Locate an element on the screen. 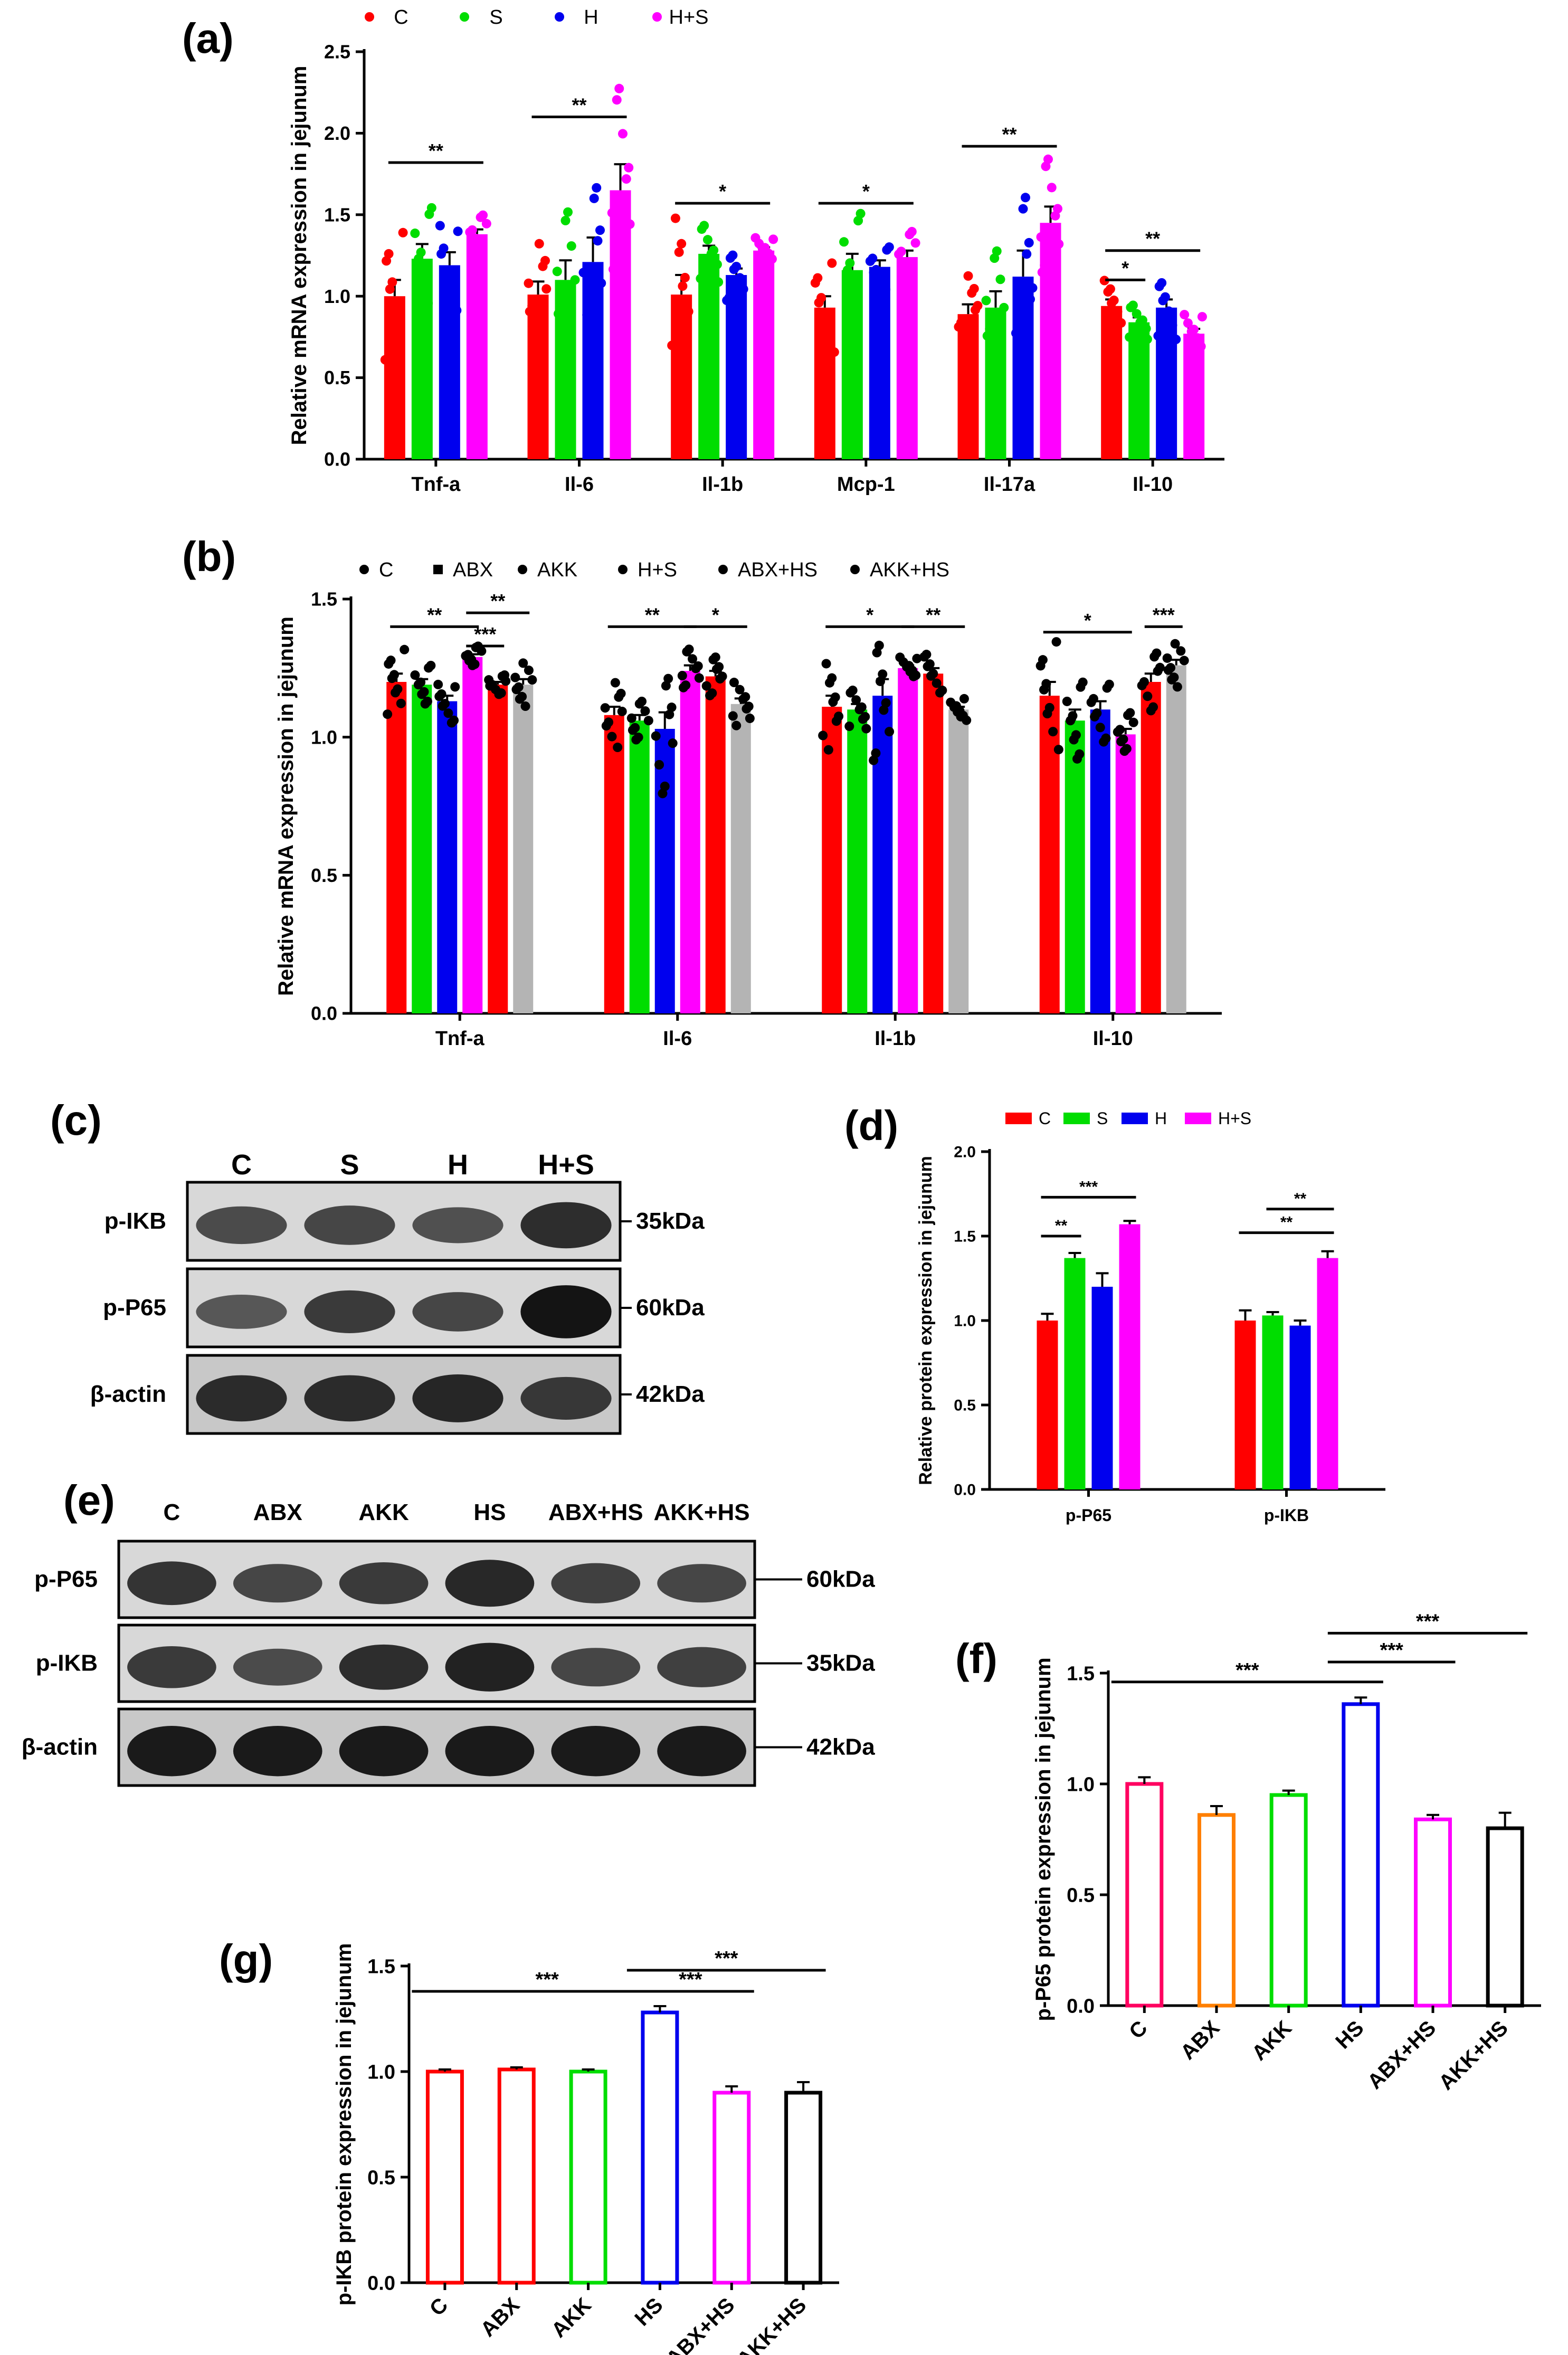 The height and width of the screenshot is (2355, 1568). category-label-b-3: Il-10 is located at coordinates (1113, 1039).